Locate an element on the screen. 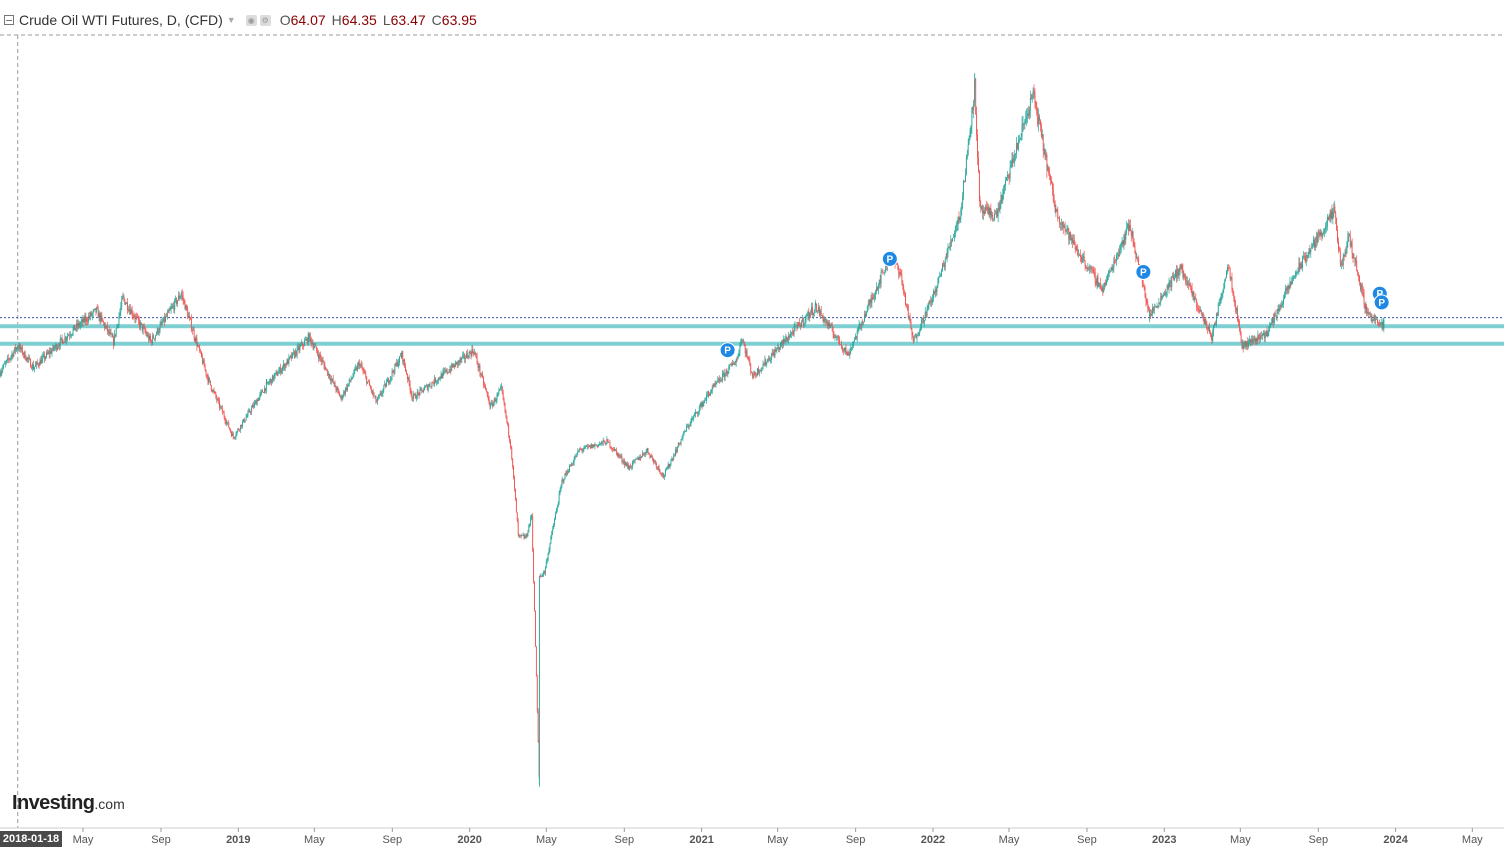 This screenshot has width=1504, height=850. visibility-icon: ◉ is located at coordinates (251, 20).